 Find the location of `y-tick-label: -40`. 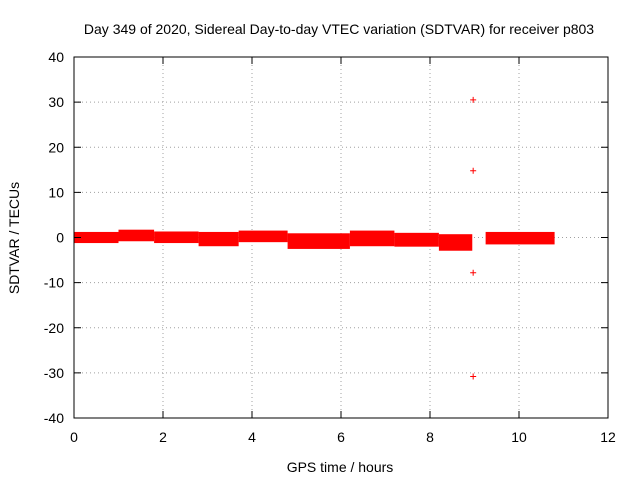

y-tick-label: -40 is located at coordinates (54, 418).